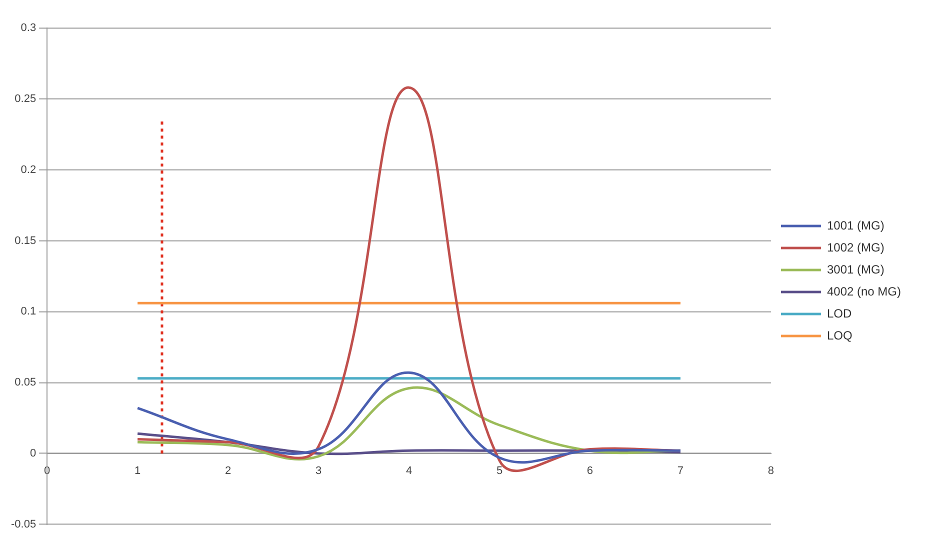 This screenshot has width=929, height=542. I want to click on y-tick-label: 0.1, so click(28, 312).